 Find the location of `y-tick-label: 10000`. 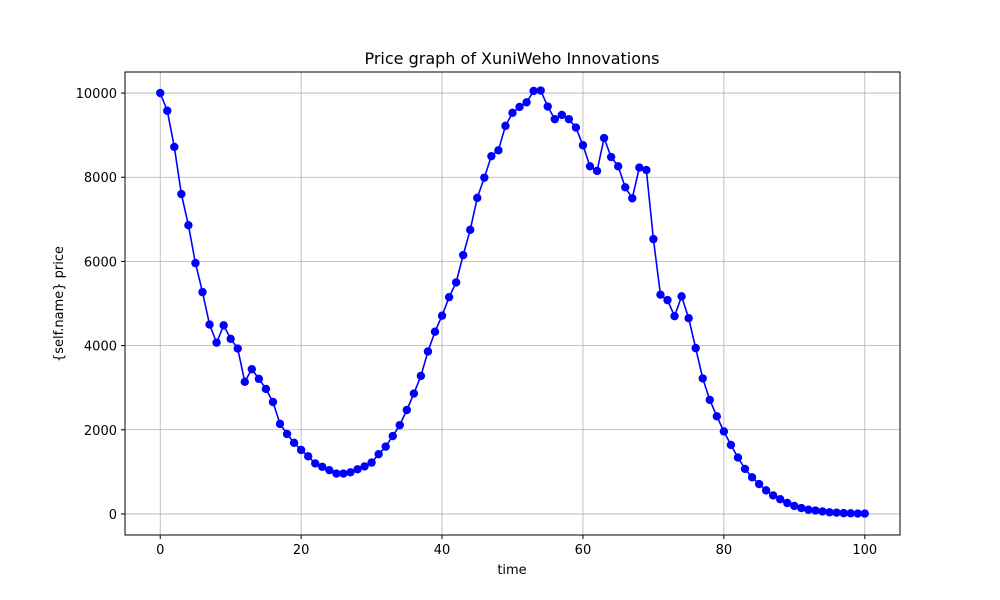

y-tick-label: 10000 is located at coordinates (96, 94).